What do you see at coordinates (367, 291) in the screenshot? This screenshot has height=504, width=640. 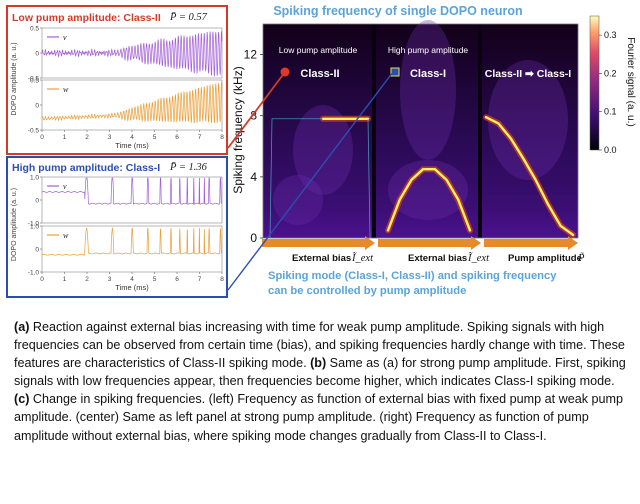 I see `subtitle-line-2: can be controlled by pump amplitude` at bounding box center [367, 291].